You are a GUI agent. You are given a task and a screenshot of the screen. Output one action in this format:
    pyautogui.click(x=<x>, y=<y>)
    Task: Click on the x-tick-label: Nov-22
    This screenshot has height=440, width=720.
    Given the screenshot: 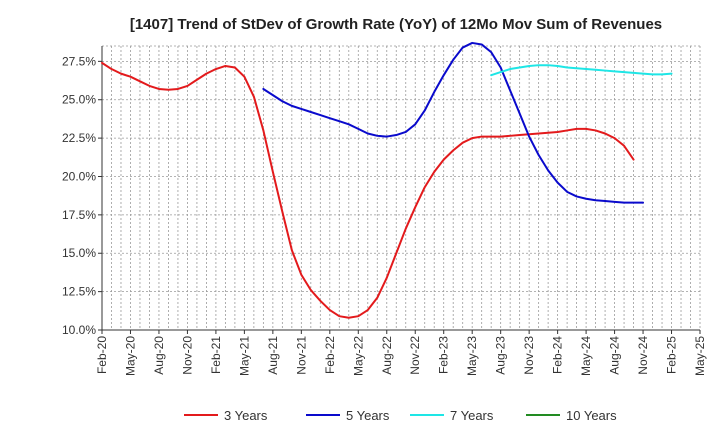 What is the action you would take?
    pyautogui.click(x=415, y=355)
    